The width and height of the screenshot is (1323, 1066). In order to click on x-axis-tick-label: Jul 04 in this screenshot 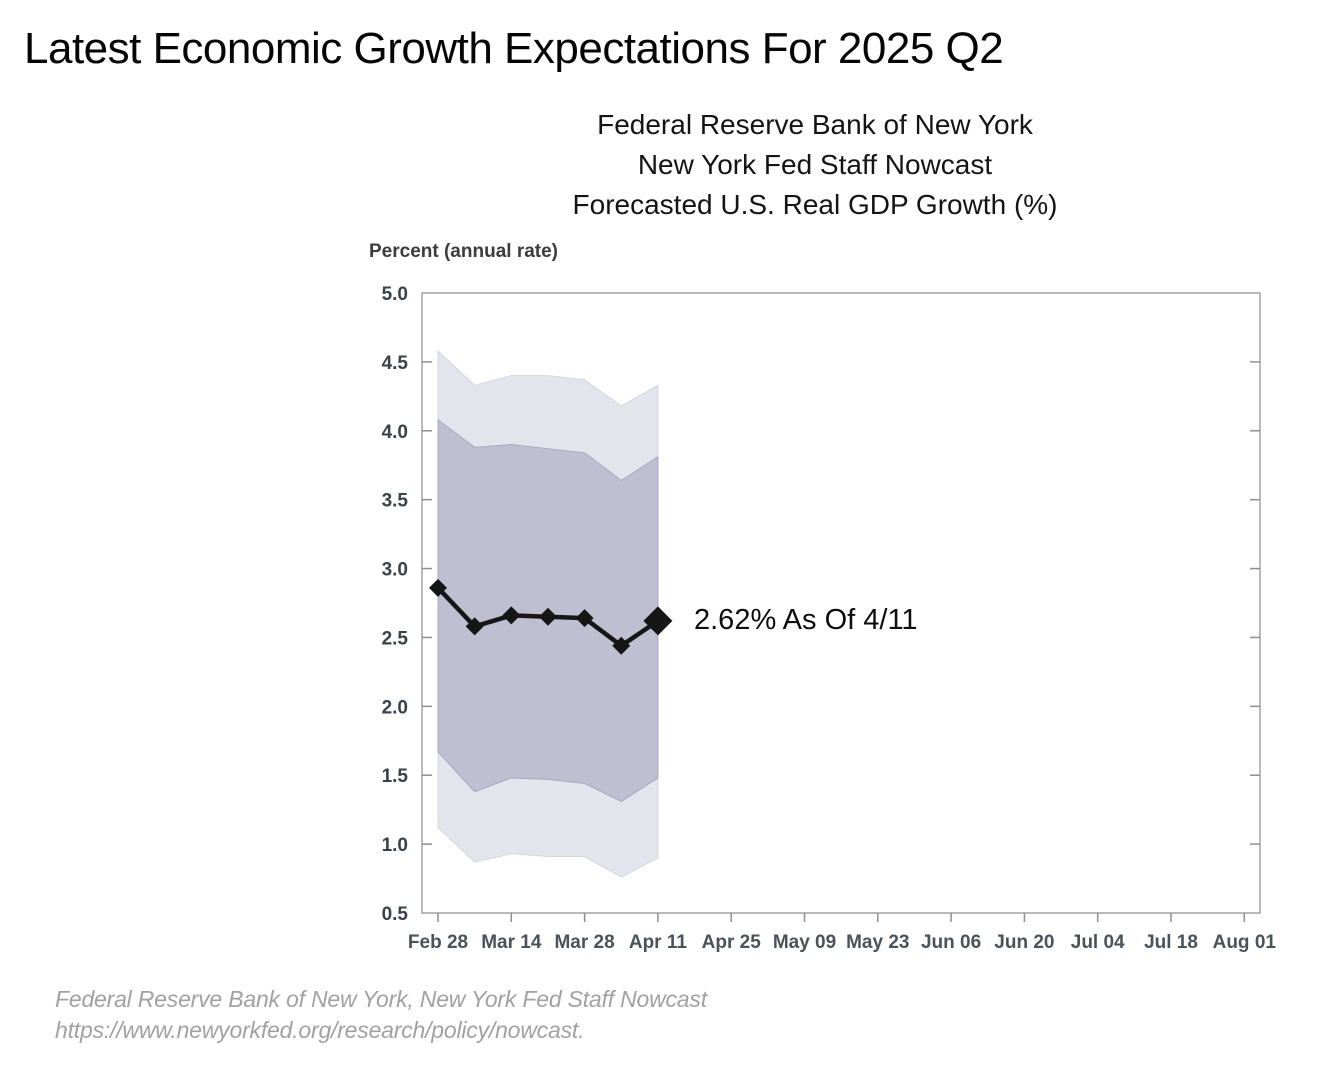, I will do `click(1098, 942)`.